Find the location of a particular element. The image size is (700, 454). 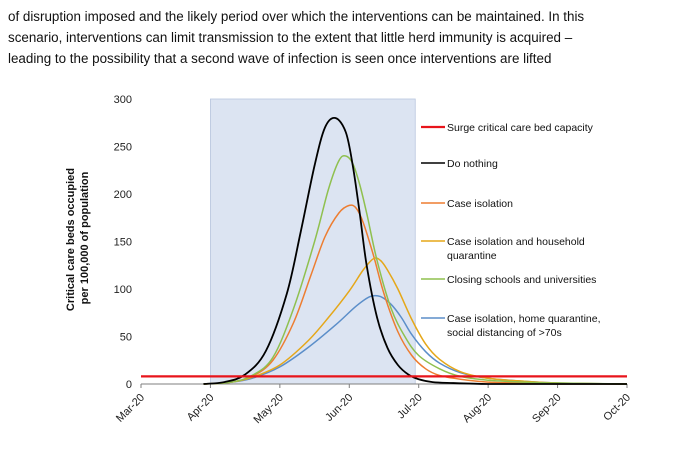

x-tick-label: Oct-20 is located at coordinates (617, 408).